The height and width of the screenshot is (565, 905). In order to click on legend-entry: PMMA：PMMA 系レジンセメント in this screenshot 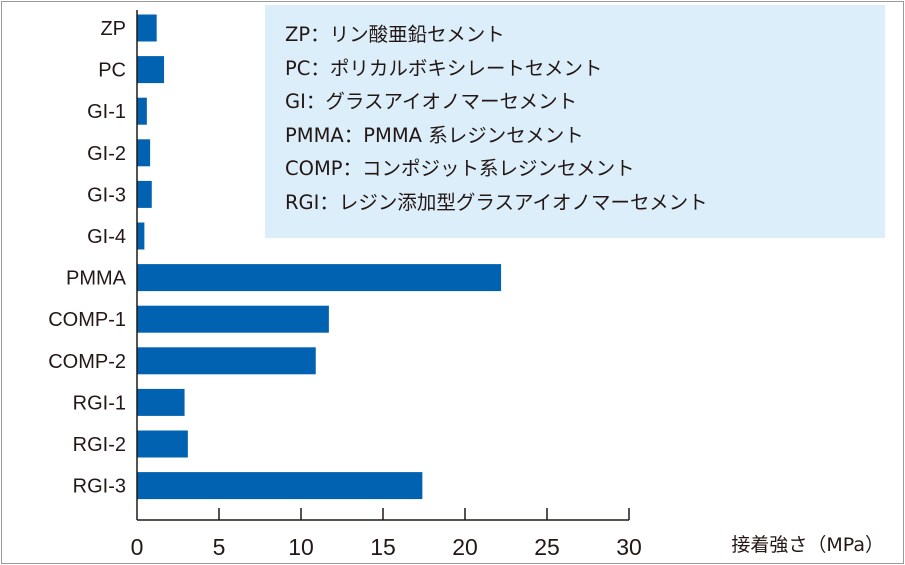, I will do `click(434, 135)`.